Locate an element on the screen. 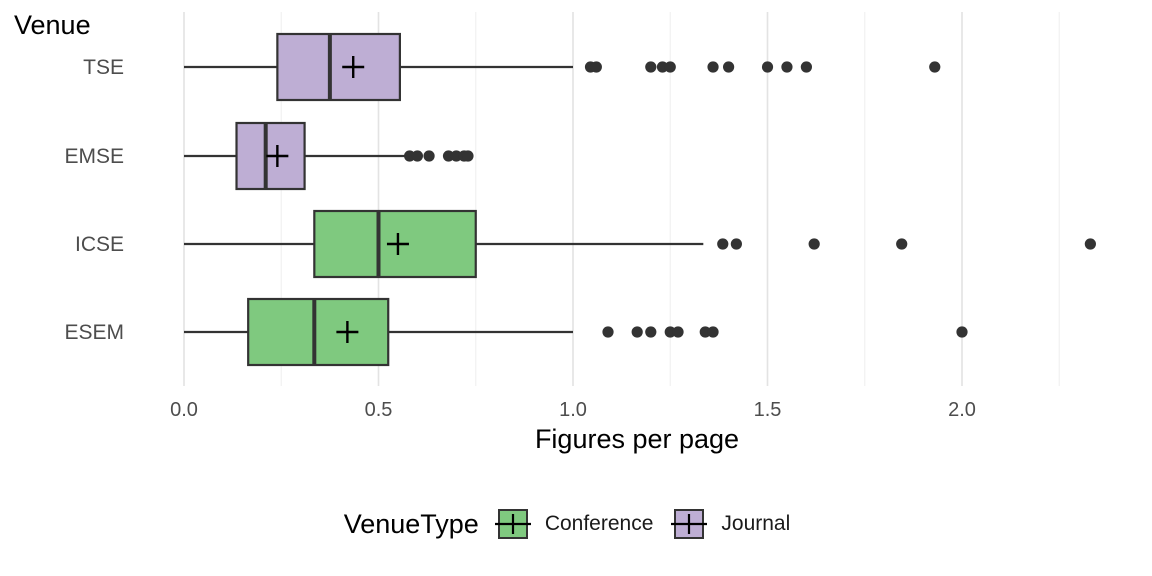 This screenshot has width=1152, height=576. x-axis-label: Figures per page is located at coordinates (637, 439).